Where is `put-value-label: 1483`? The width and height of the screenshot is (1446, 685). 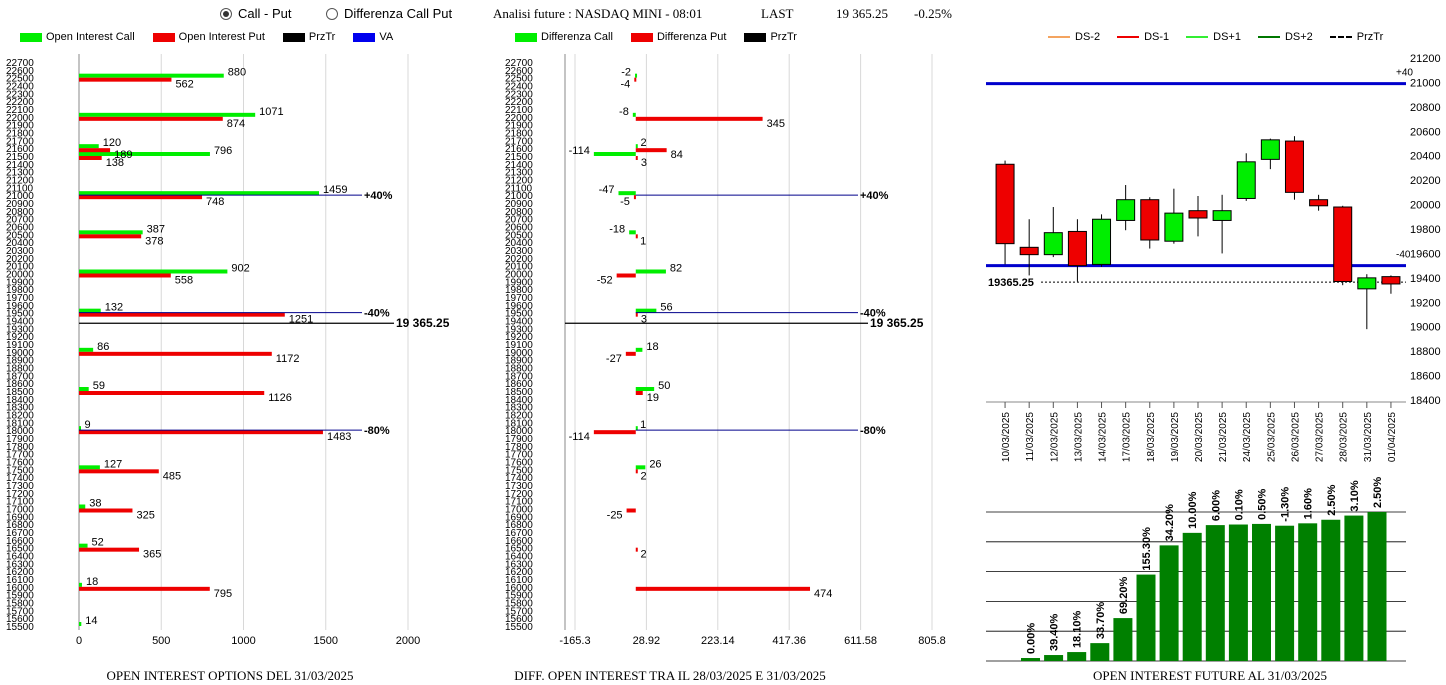 put-value-label: 1483 is located at coordinates (339, 437).